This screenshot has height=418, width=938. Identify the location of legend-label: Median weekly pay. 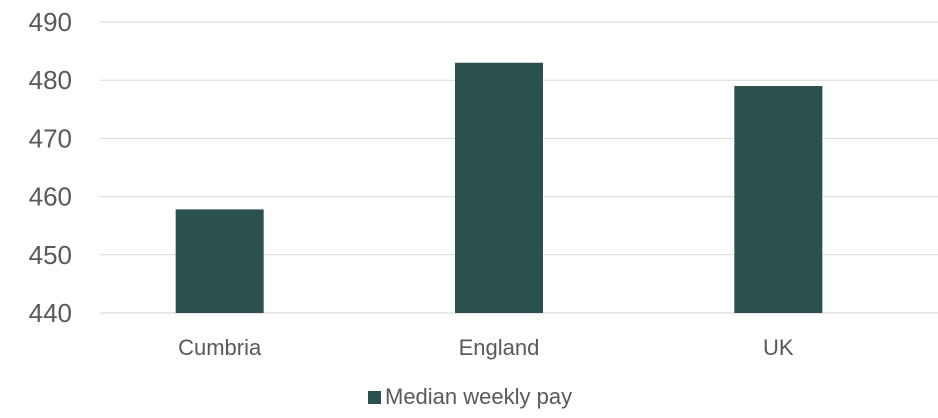
(478, 396).